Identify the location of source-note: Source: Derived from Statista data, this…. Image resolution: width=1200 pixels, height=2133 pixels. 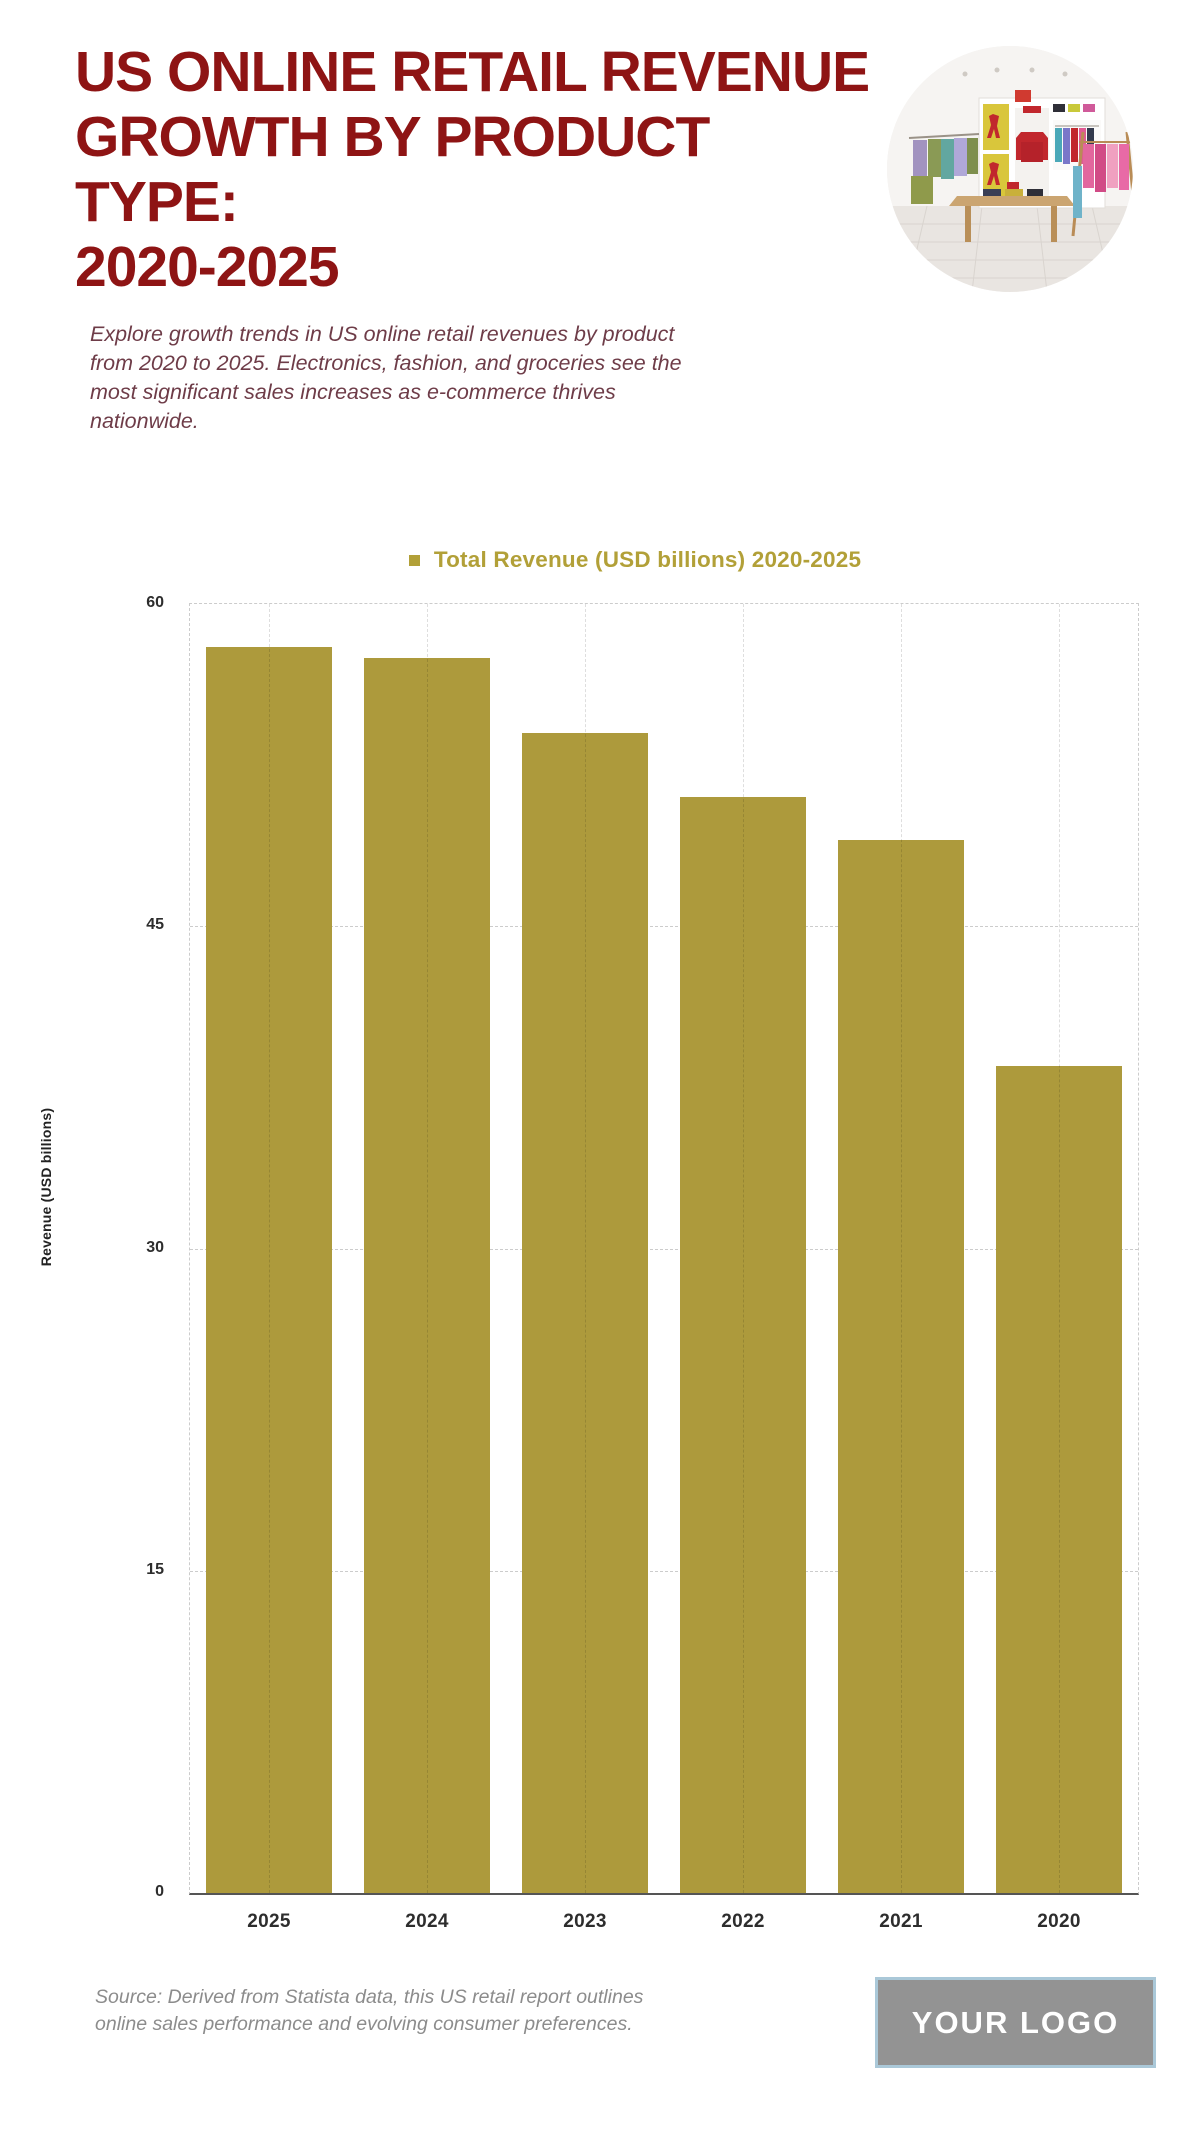
(369, 2010).